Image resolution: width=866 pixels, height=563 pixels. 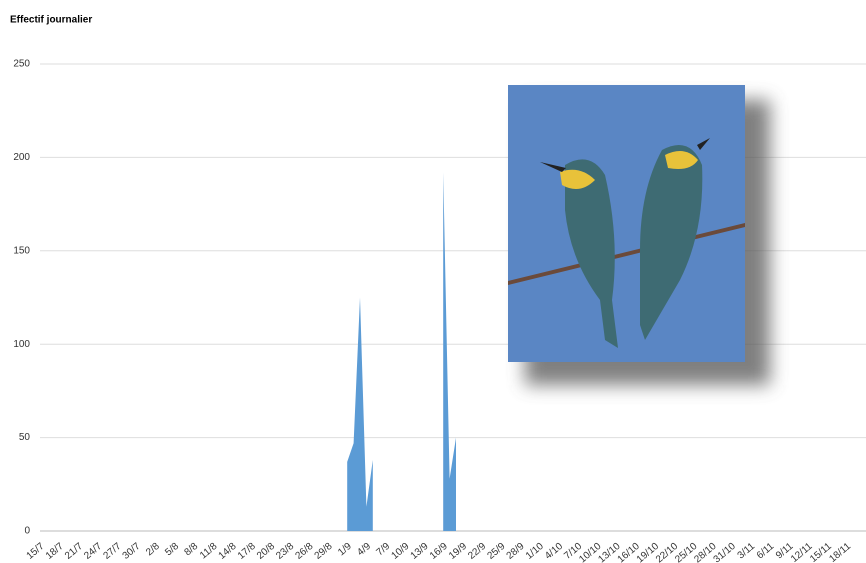 I want to click on y-tick-label: 0, so click(x=27, y=531).